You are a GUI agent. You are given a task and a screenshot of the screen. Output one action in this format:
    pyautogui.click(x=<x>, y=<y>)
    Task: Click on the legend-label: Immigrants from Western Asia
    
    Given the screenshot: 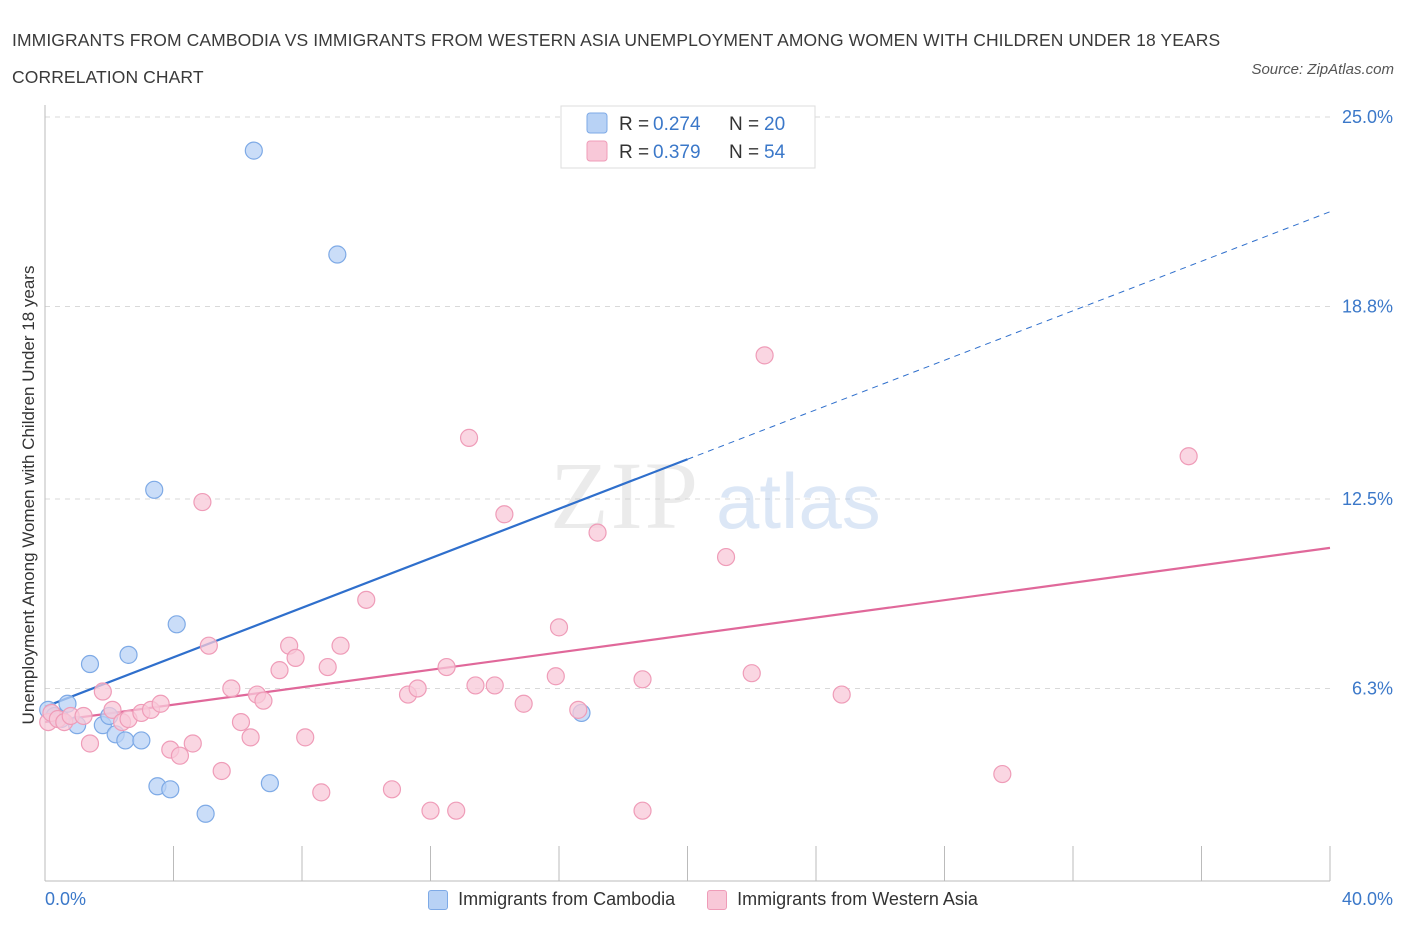 What is the action you would take?
    pyautogui.click(x=857, y=899)
    